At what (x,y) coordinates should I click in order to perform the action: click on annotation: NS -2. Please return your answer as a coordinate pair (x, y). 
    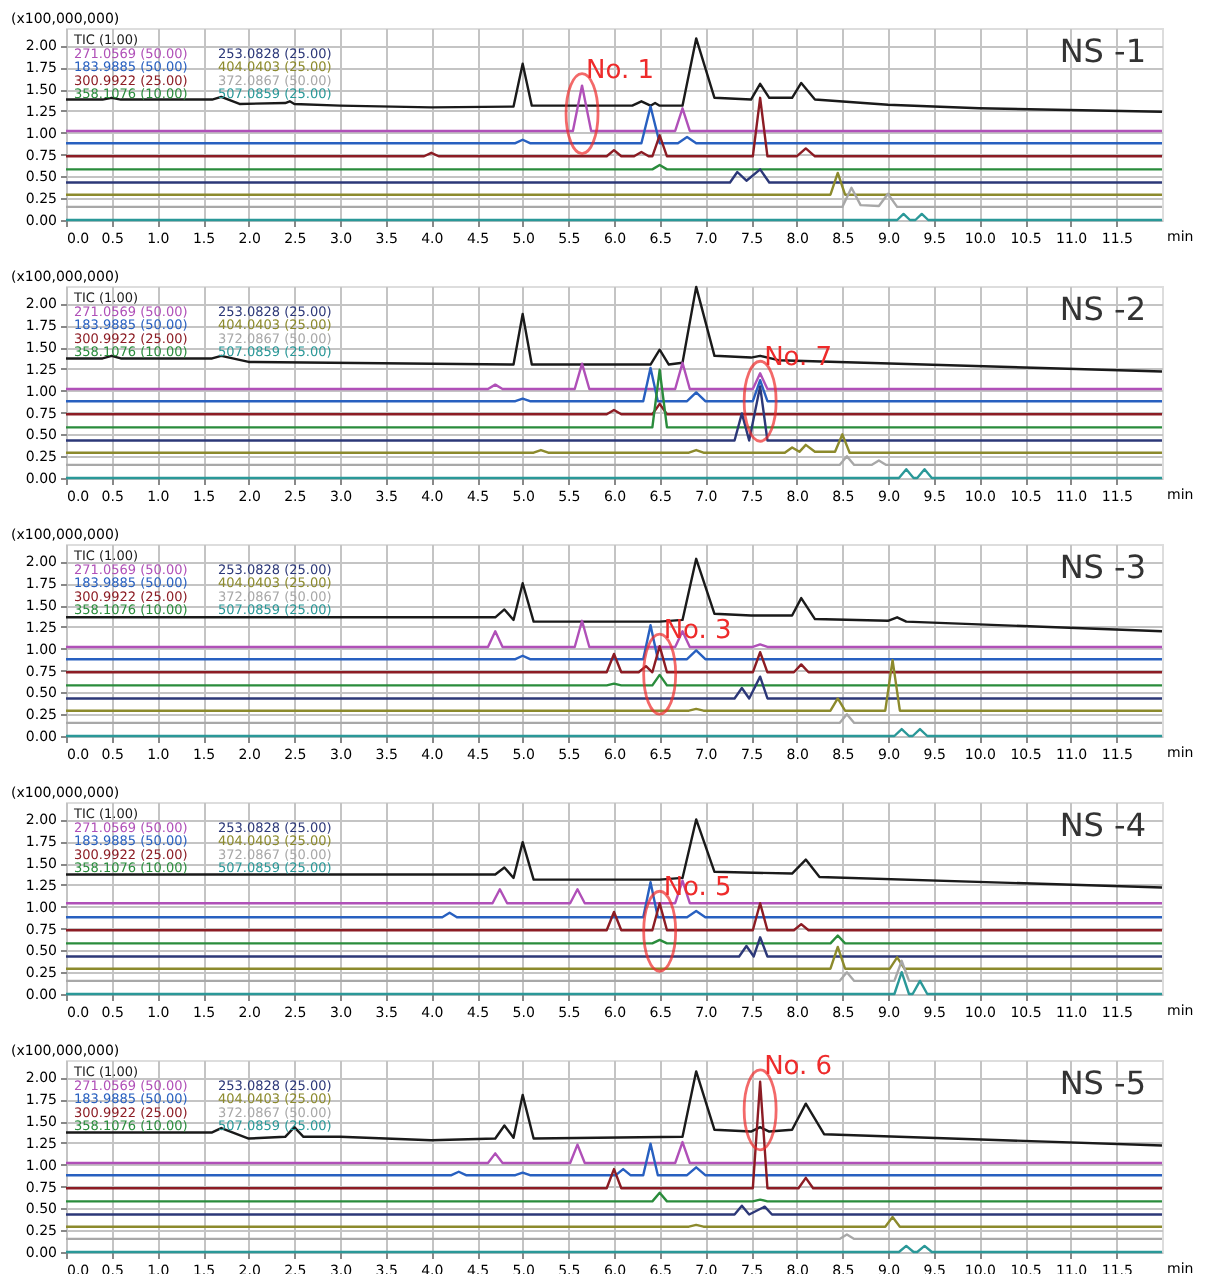
    Looking at the image, I should click on (1102, 309).